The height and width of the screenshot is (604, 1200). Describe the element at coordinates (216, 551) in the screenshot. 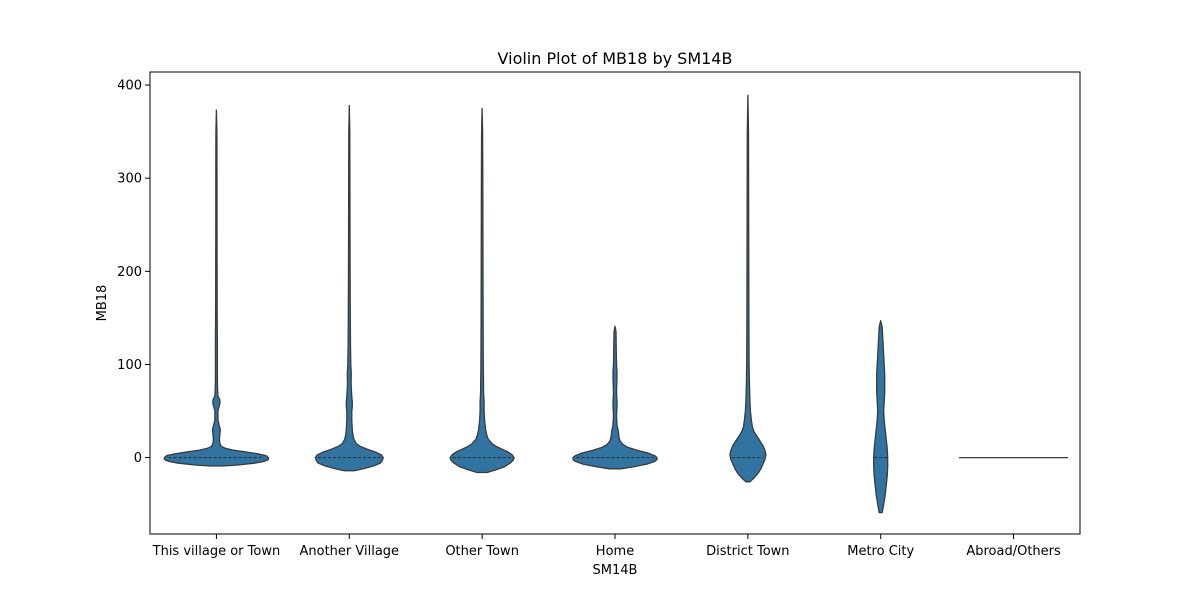

I see `x-tick-label: This village or Town` at that location.